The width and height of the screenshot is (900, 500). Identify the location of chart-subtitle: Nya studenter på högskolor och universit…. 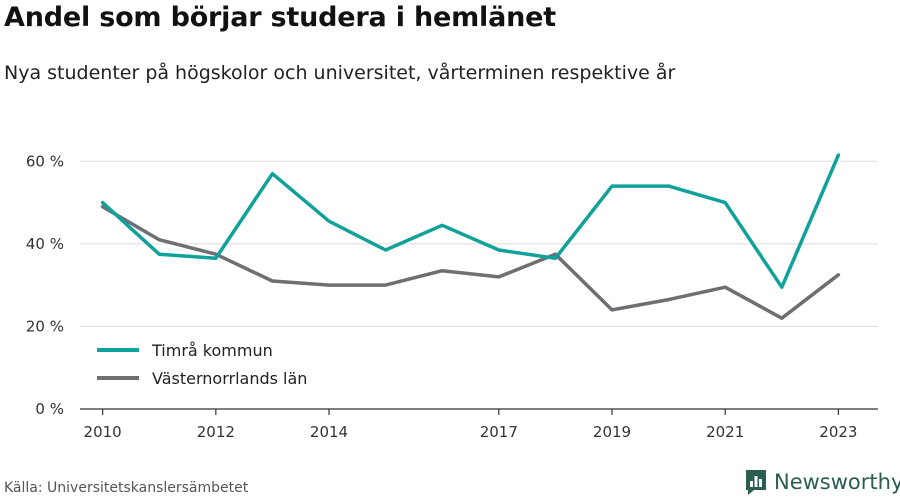
(340, 73).